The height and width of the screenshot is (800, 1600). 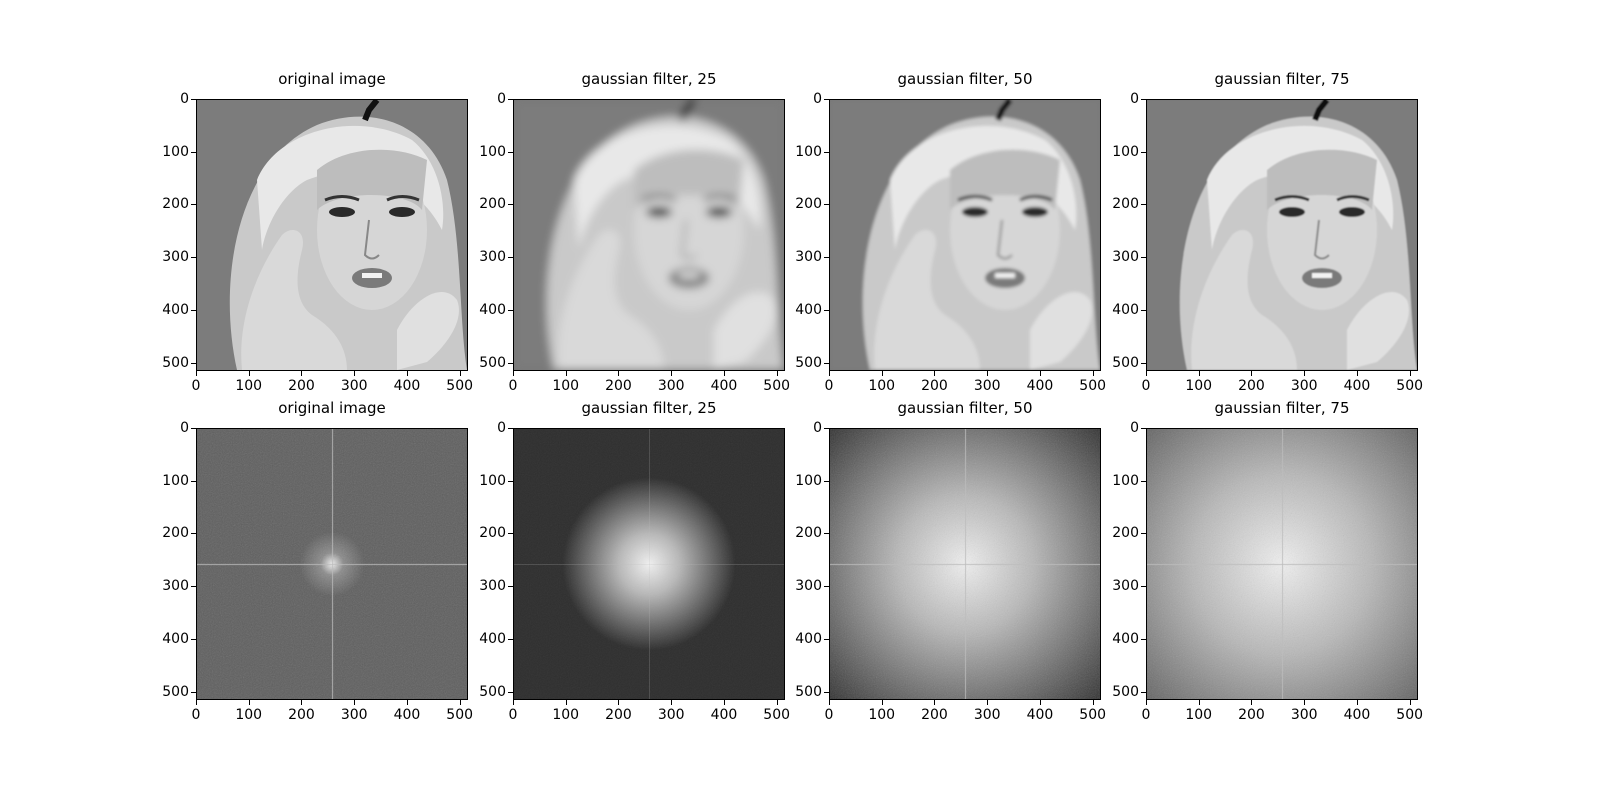 I want to click on panel-title: gaussian filter, 75, so click(x=1282, y=79).